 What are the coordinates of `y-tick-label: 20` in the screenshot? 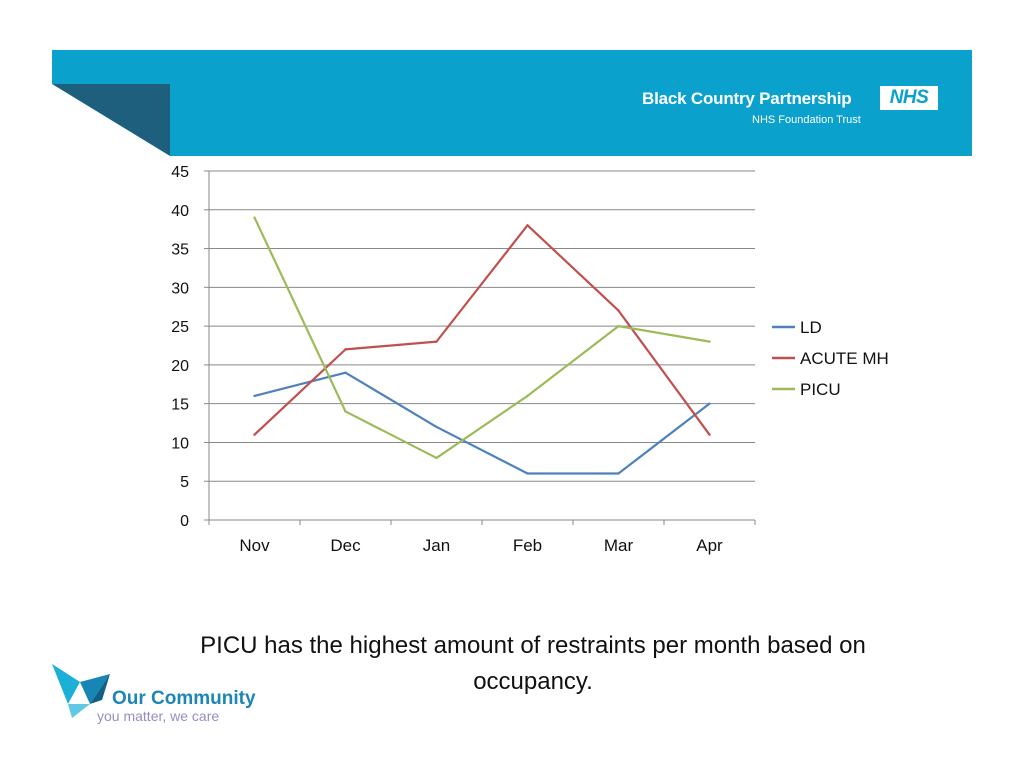 It's located at (180, 366).